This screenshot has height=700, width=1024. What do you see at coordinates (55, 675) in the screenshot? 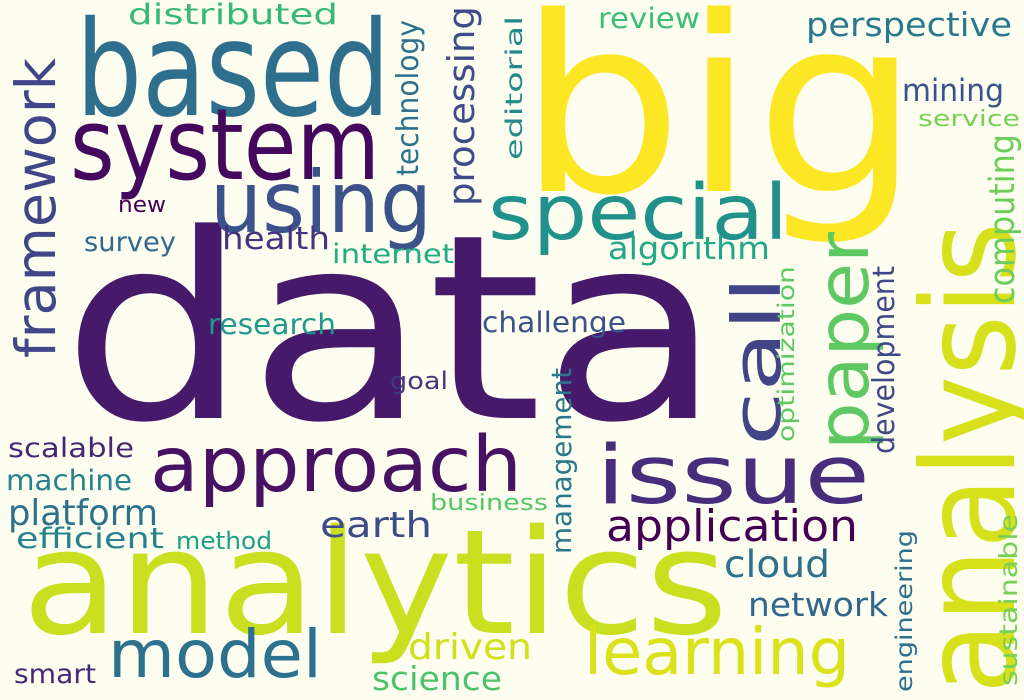
I see `word-smart: smart` at bounding box center [55, 675].